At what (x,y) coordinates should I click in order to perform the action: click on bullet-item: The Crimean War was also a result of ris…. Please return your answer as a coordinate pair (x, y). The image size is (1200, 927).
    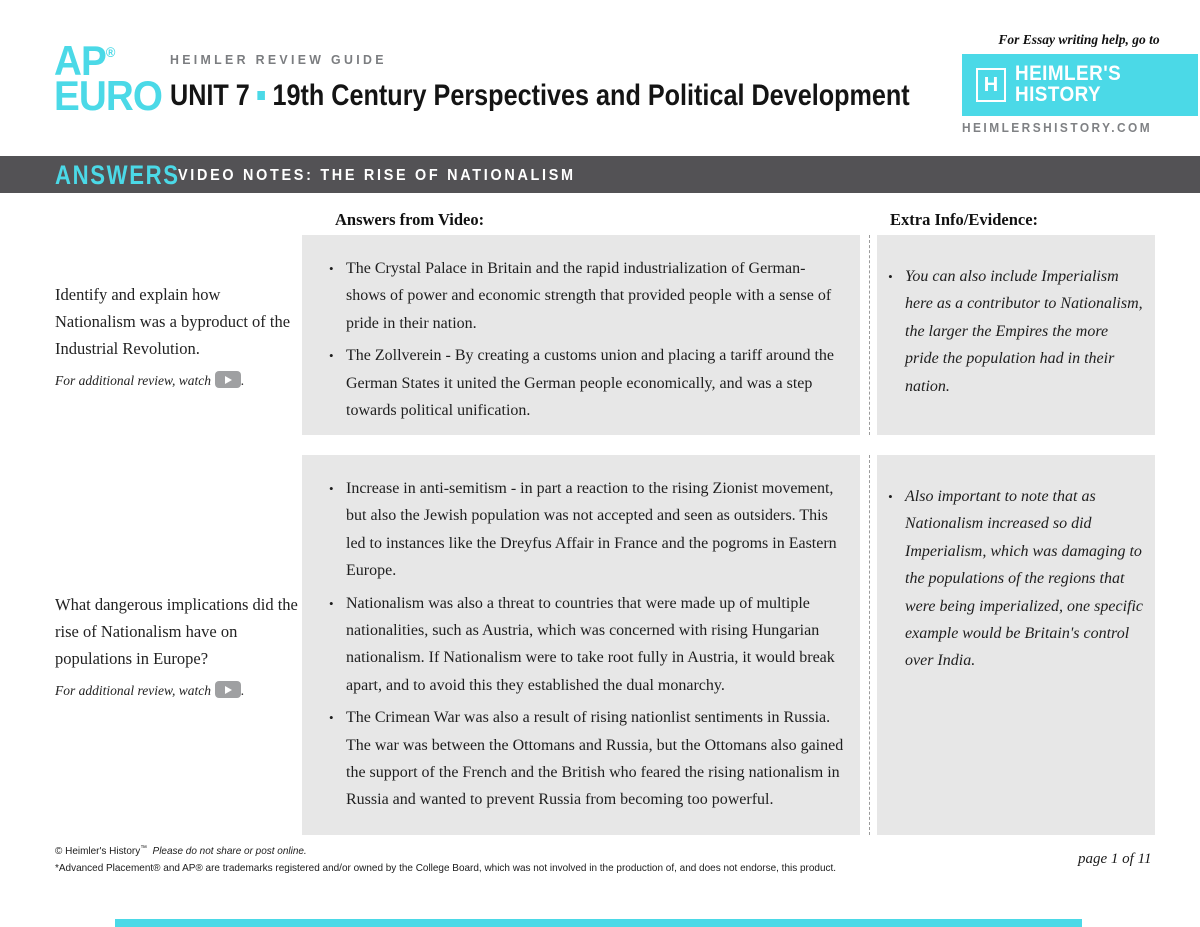
    Looking at the image, I should click on (587, 759).